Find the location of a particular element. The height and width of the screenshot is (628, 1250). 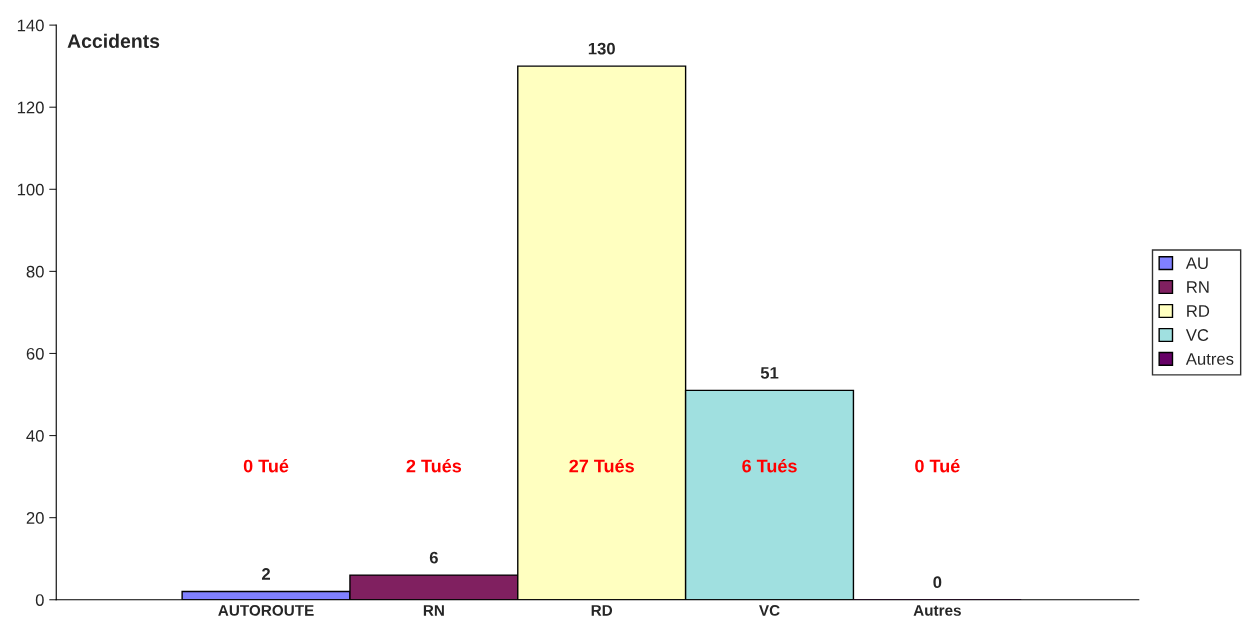

x-tick-label: Autres is located at coordinates (937, 610).